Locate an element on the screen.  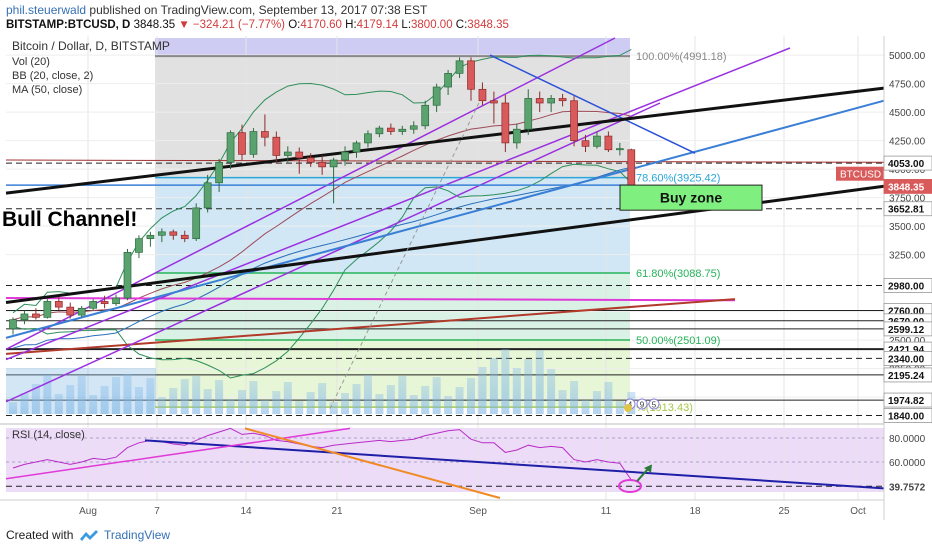
price-change: ▼ −324.21 (−7.77%) is located at coordinates (232, 25).